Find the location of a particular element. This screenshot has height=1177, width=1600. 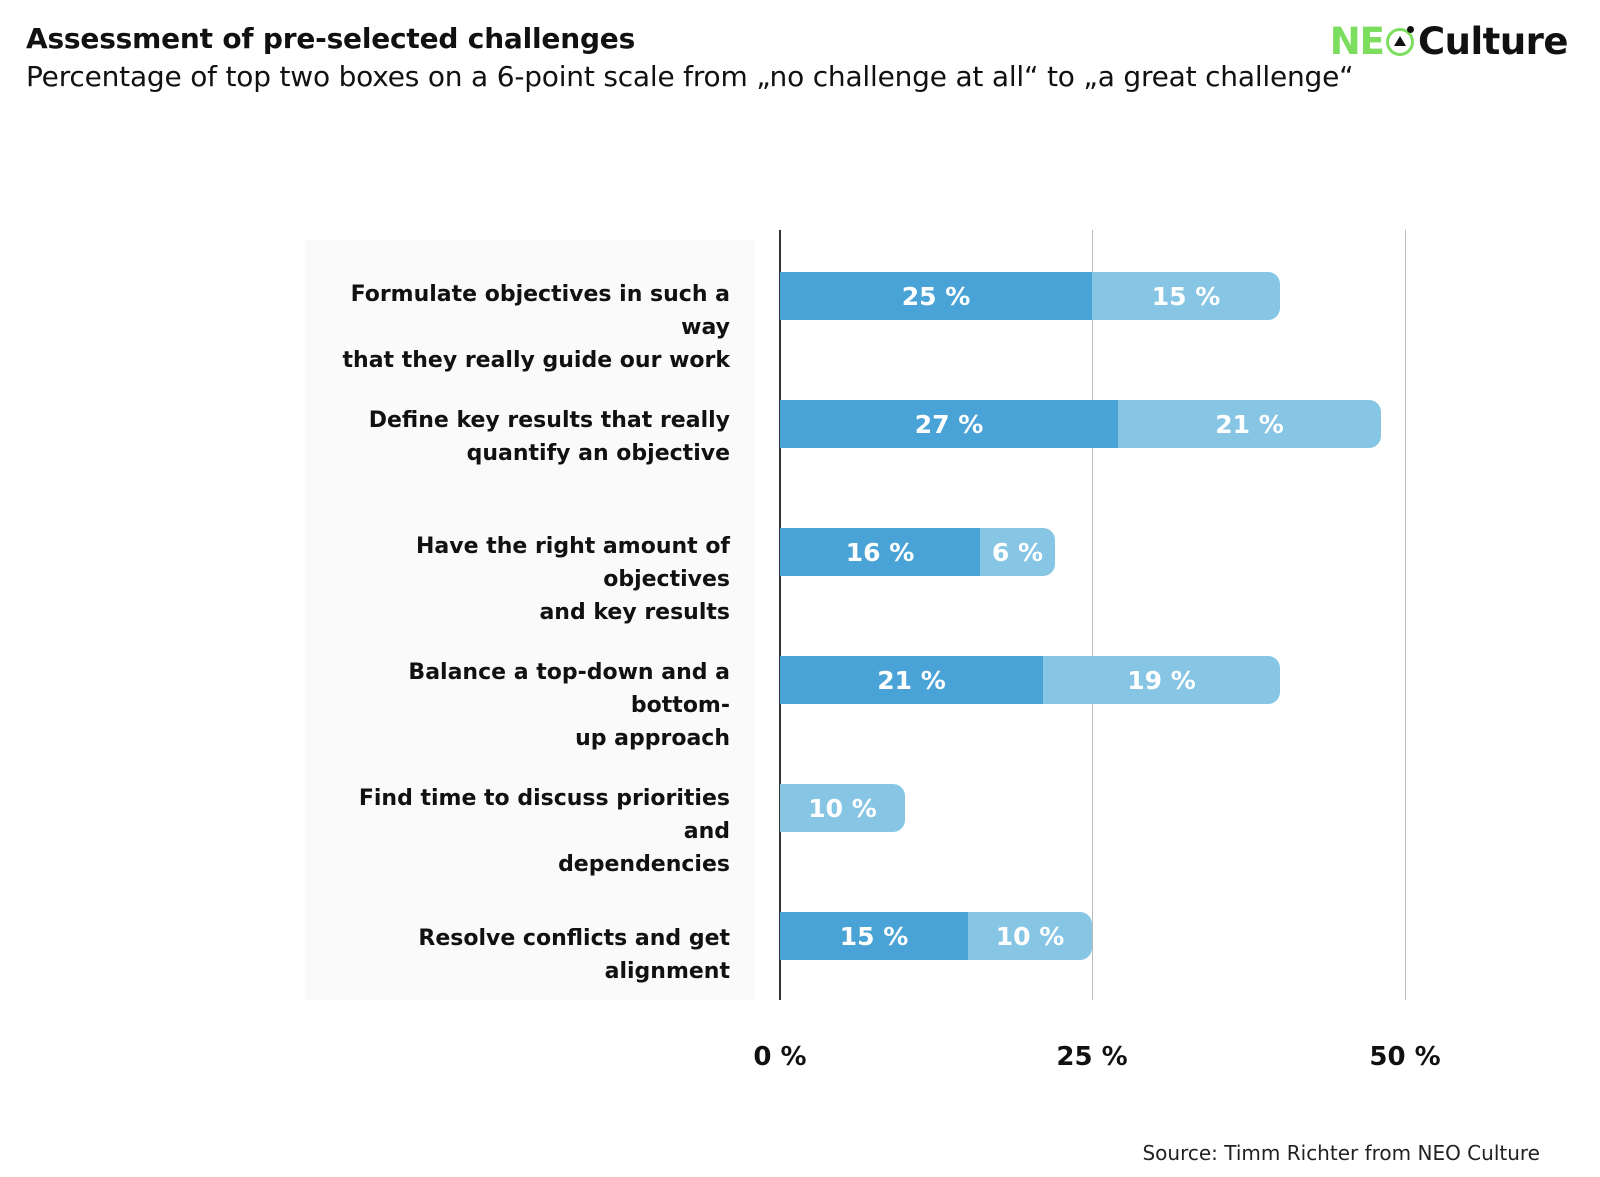

category-label-line: Define key results that really is located at coordinates (549, 420).